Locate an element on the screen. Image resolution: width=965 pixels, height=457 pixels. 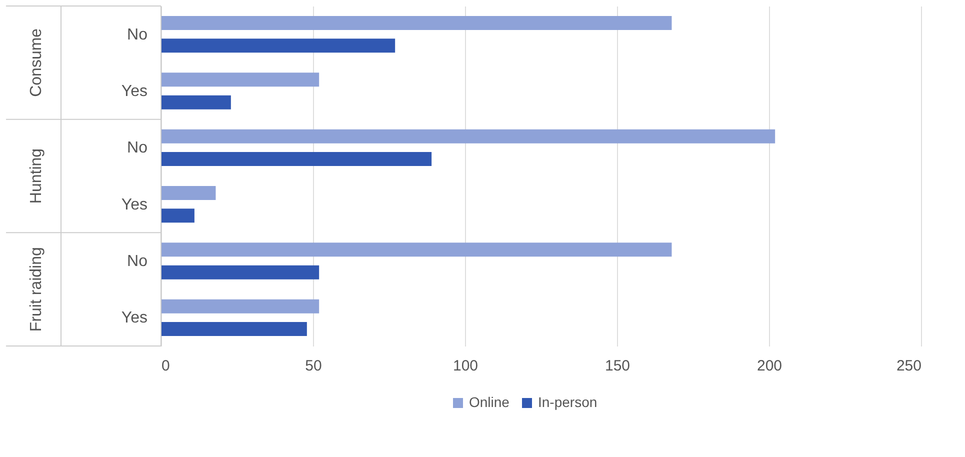
legend-label: Online is located at coordinates (489, 402).